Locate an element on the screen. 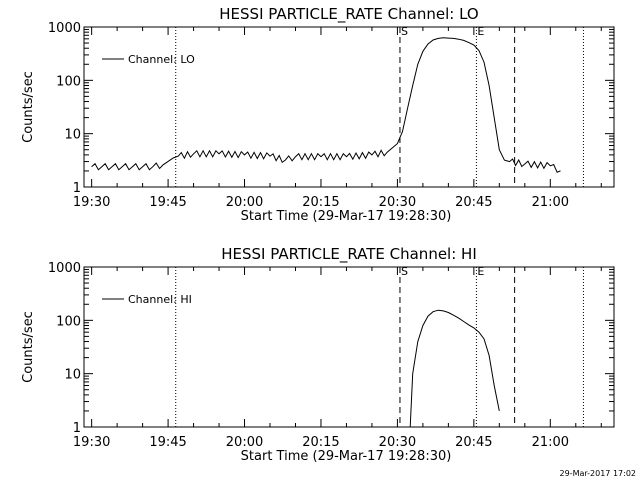 The image size is (640, 480). legend-entry: Channel: LO is located at coordinates (161, 59).